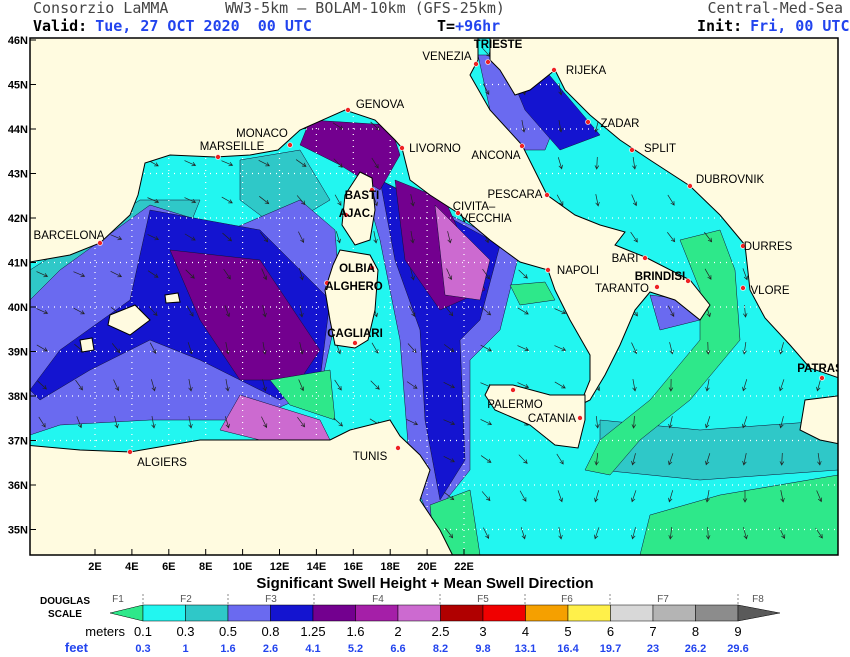 This screenshot has width=850, height=657. What do you see at coordinates (663, 599) in the screenshot?
I see `douglas-label: F7` at bounding box center [663, 599].